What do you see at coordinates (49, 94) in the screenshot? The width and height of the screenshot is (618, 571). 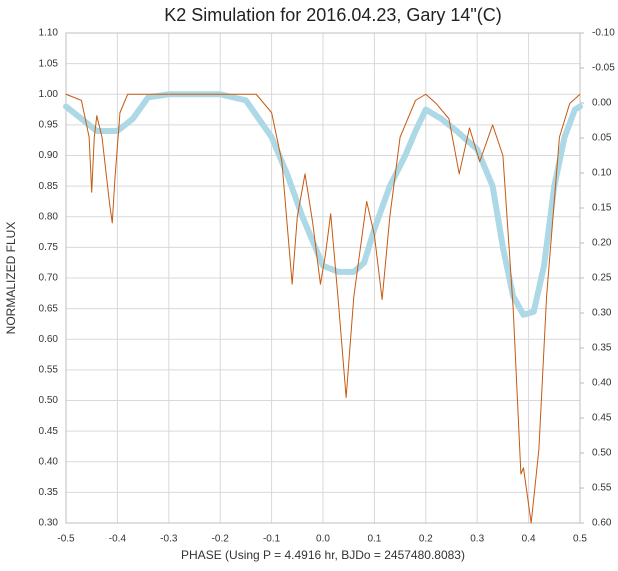 I see `y-tick-label: 1.00` at bounding box center [49, 94].